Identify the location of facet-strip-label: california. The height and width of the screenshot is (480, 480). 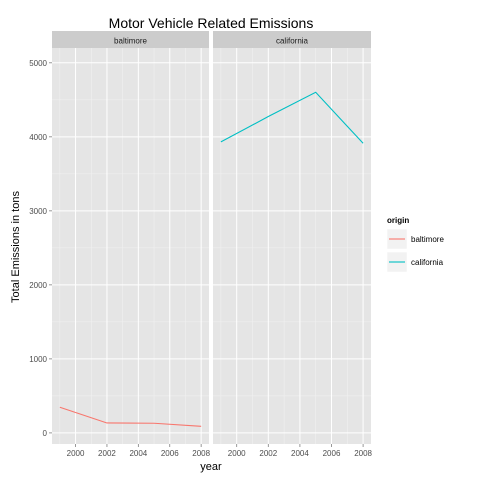
(292, 41).